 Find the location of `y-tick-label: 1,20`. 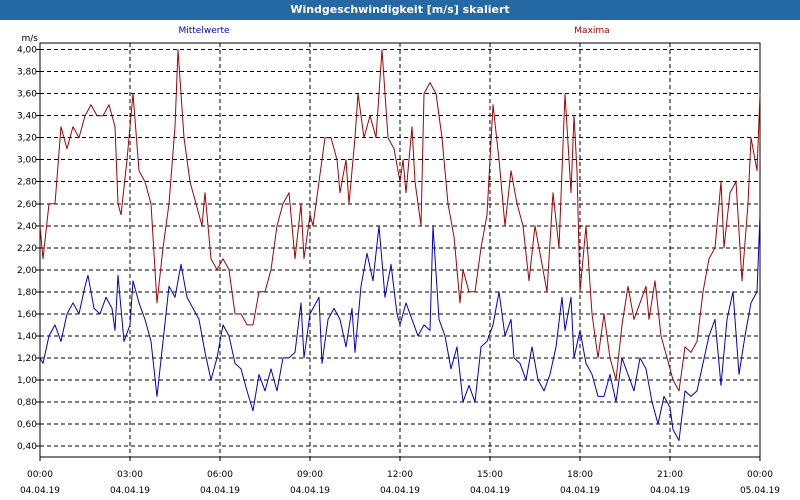

y-tick-label: 1,20 is located at coordinates (27, 359).